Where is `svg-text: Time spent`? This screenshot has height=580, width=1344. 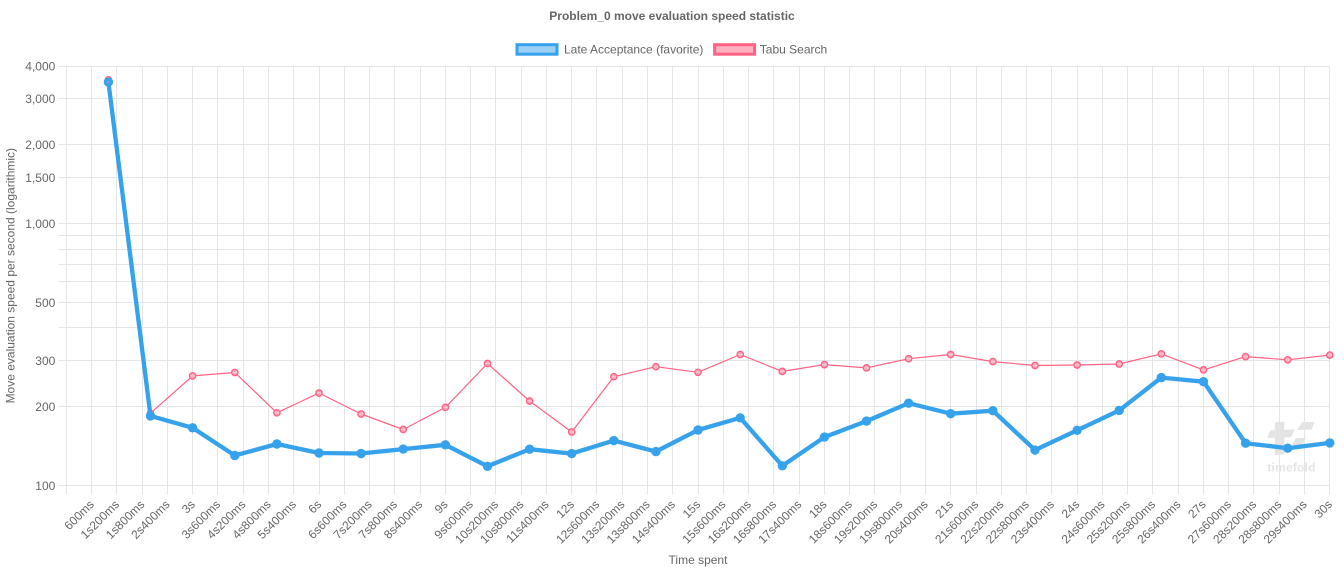 svg-text: Time spent is located at coordinates (699, 560).